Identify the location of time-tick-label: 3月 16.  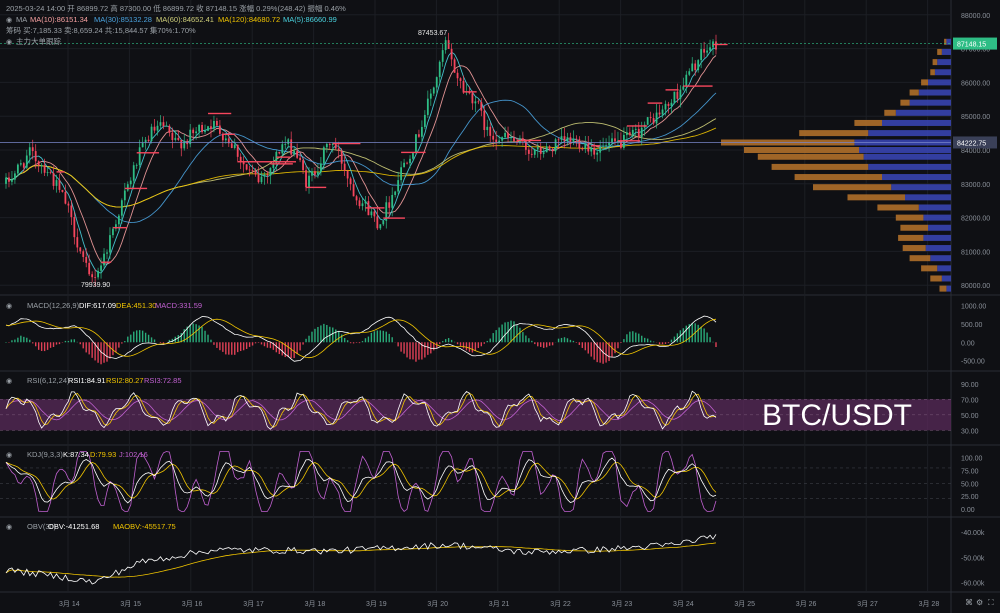
(192, 604).